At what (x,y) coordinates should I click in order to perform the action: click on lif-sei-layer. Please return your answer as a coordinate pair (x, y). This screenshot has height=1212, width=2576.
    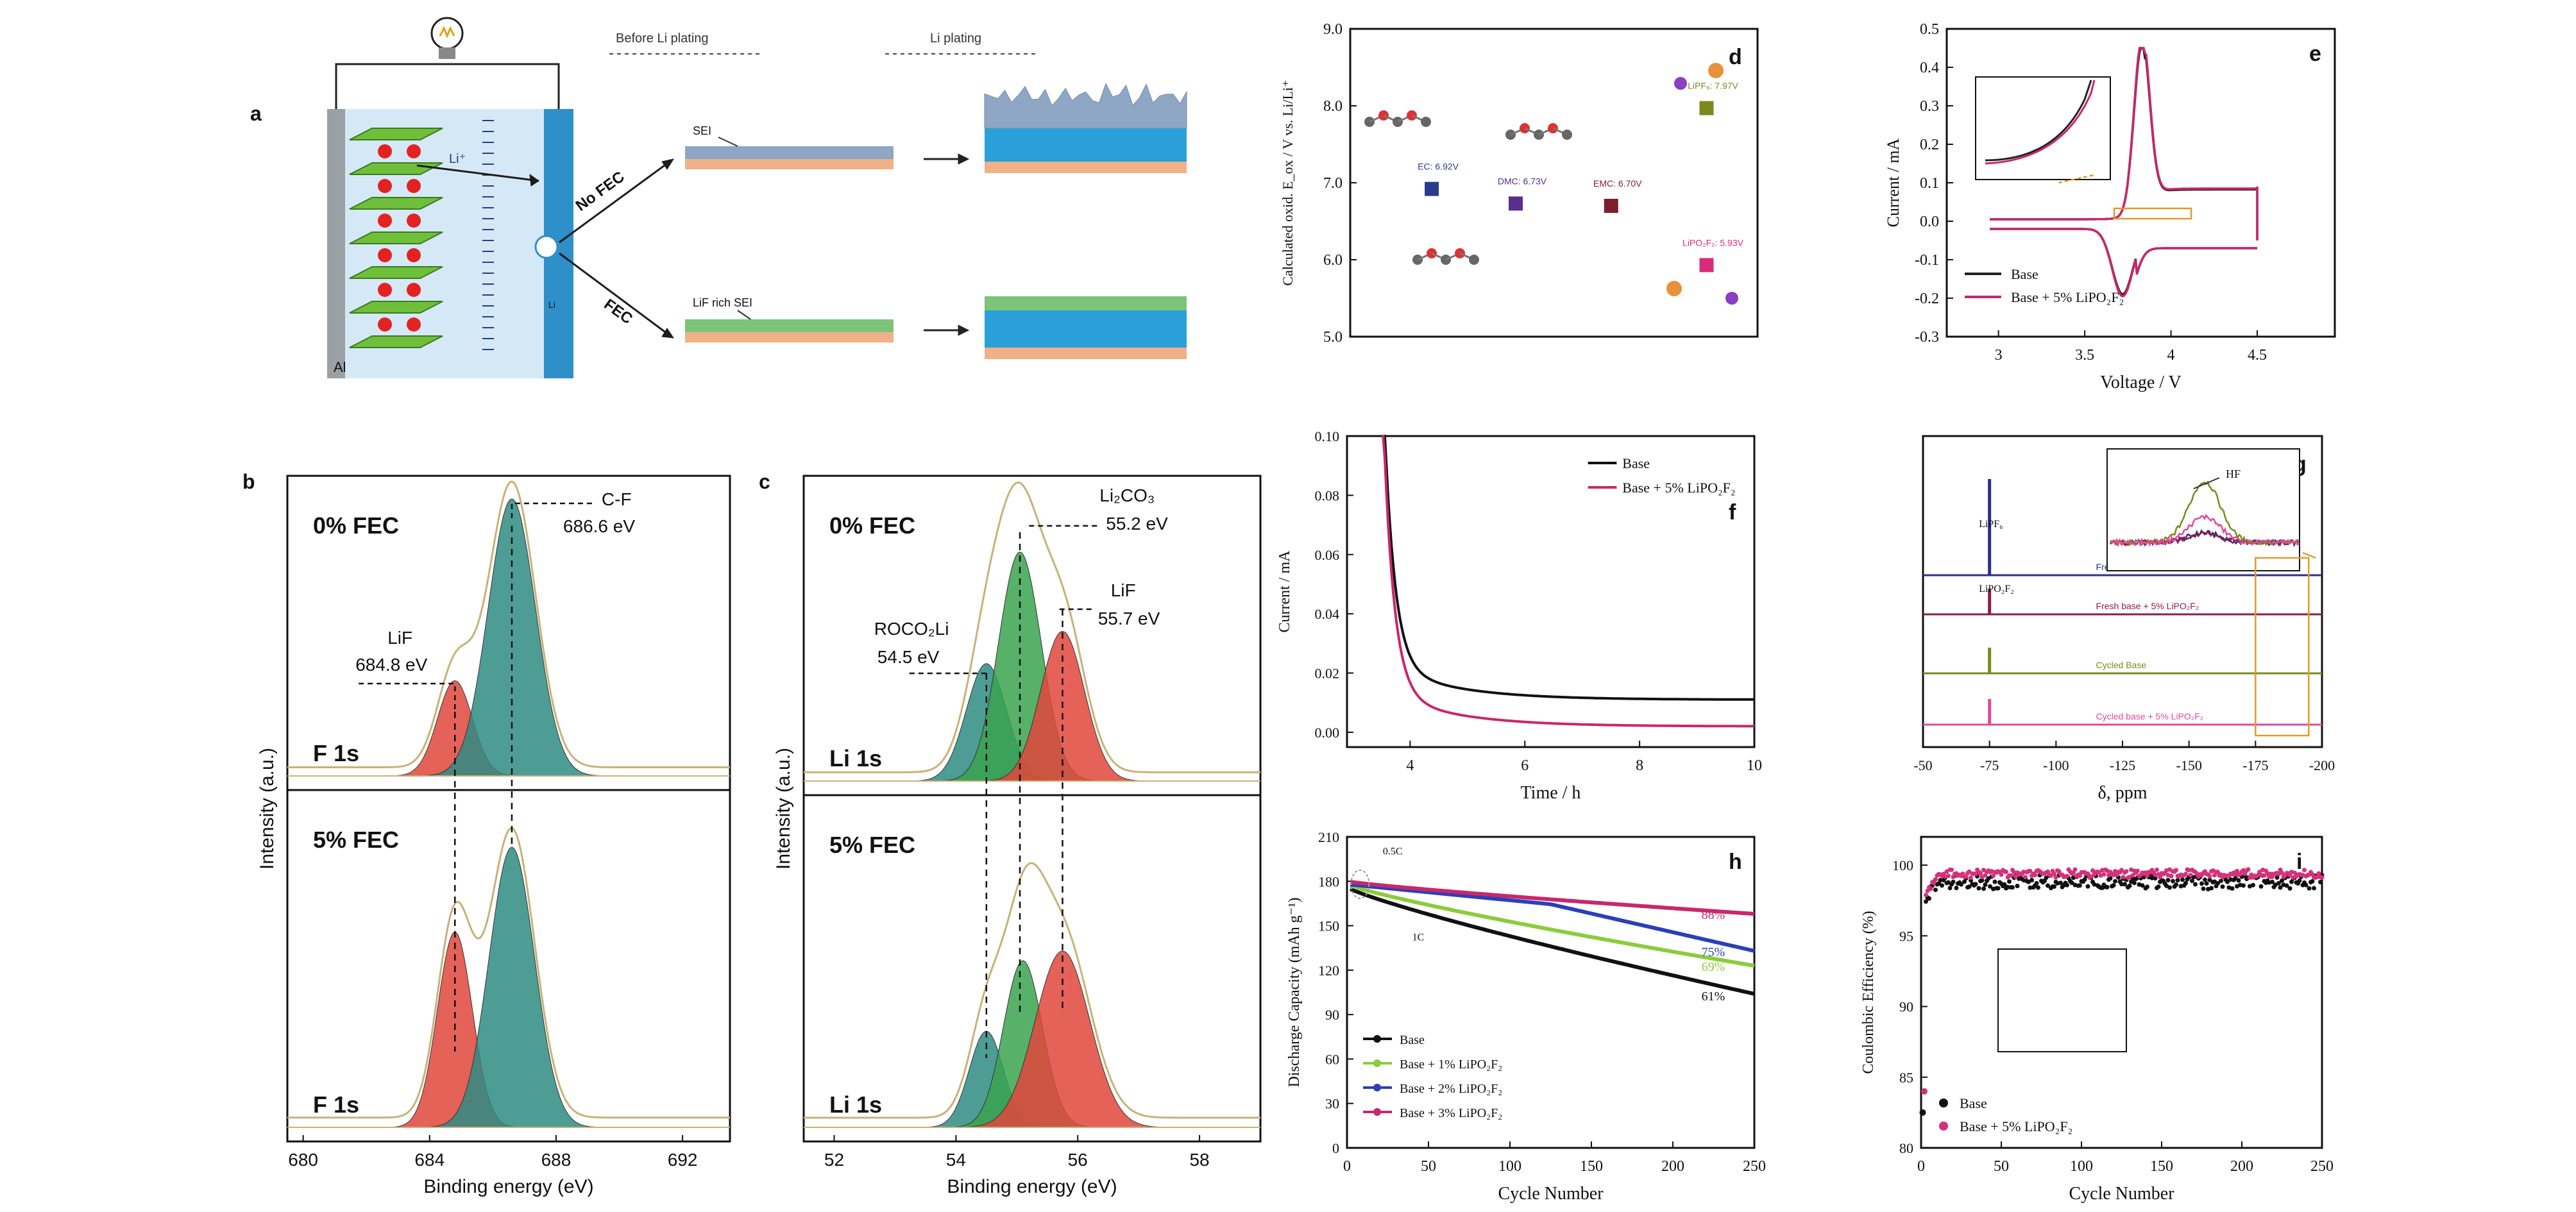
    Looking at the image, I should click on (789, 326).